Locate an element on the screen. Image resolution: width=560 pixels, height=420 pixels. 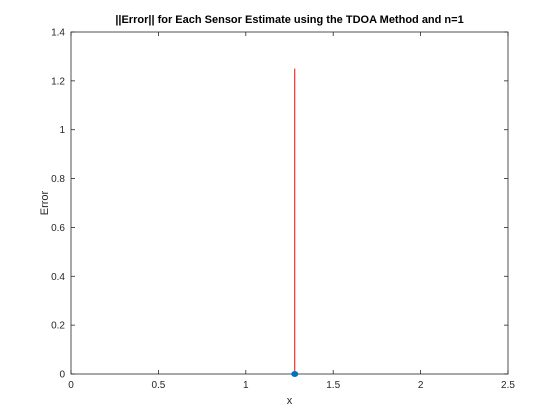
y-tick-label: 0.4 is located at coordinates (58, 277).